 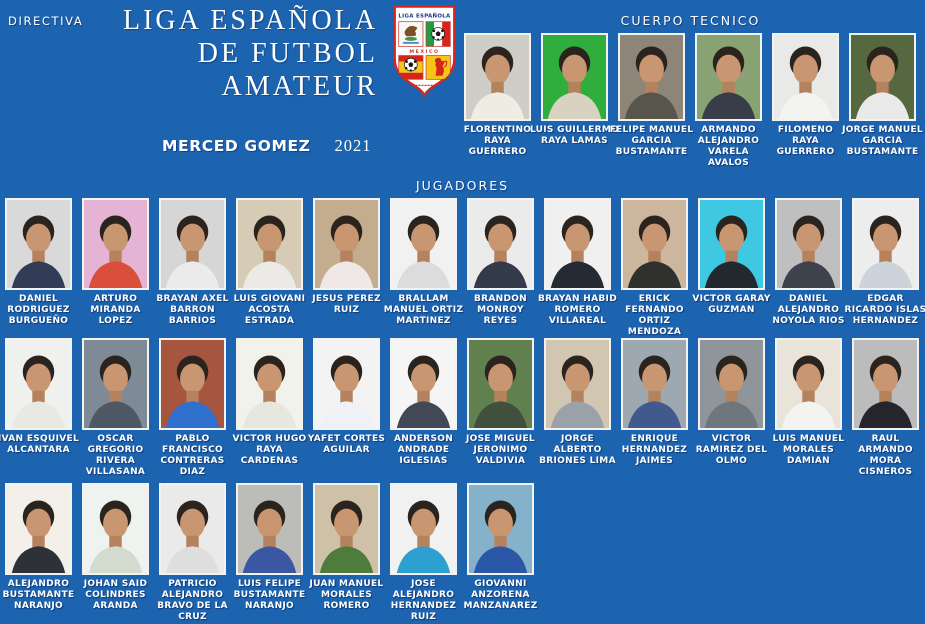 What do you see at coordinates (346, 595) in the screenshot?
I see `member-name: JUAN MANUEL MORALES ROMERO` at bounding box center [346, 595].